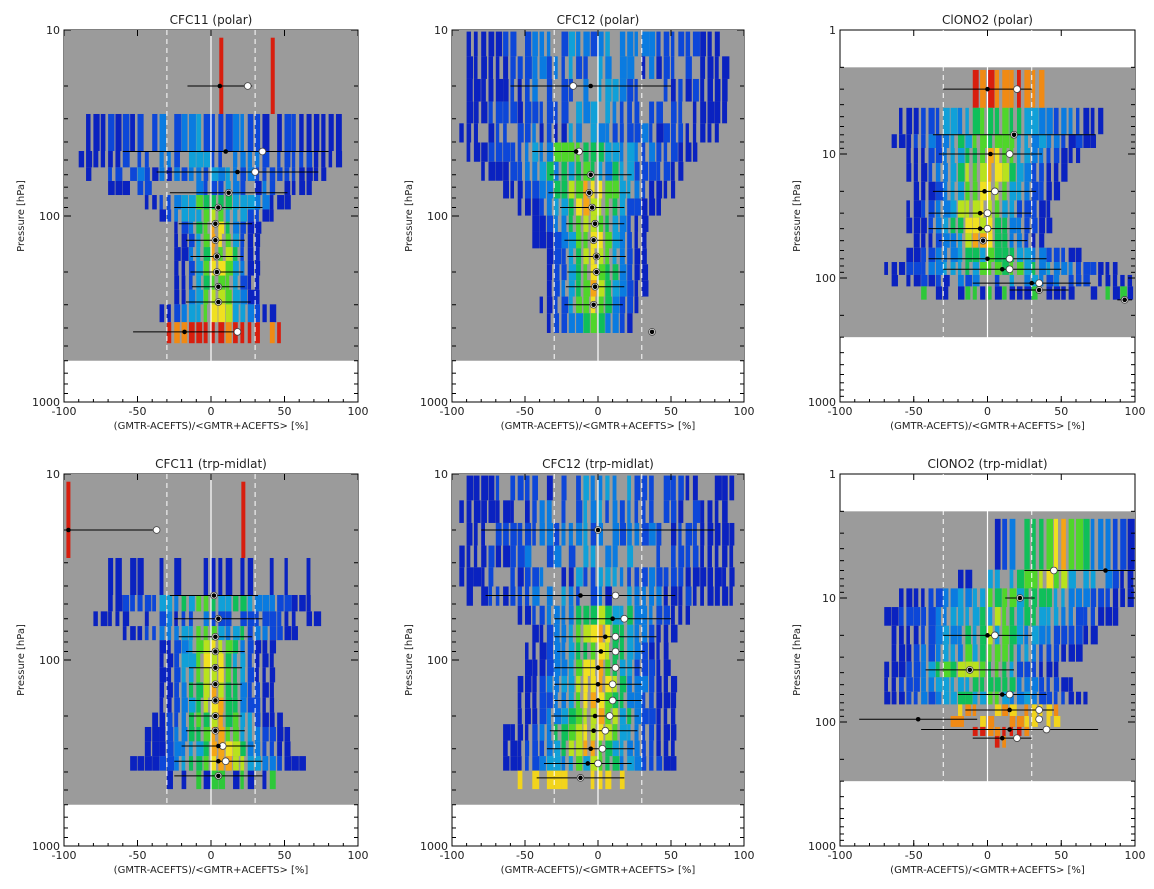 The image size is (1154, 889). Describe the element at coordinates (987, 855) in the screenshot. I see `x-tick-label: 0` at that location.